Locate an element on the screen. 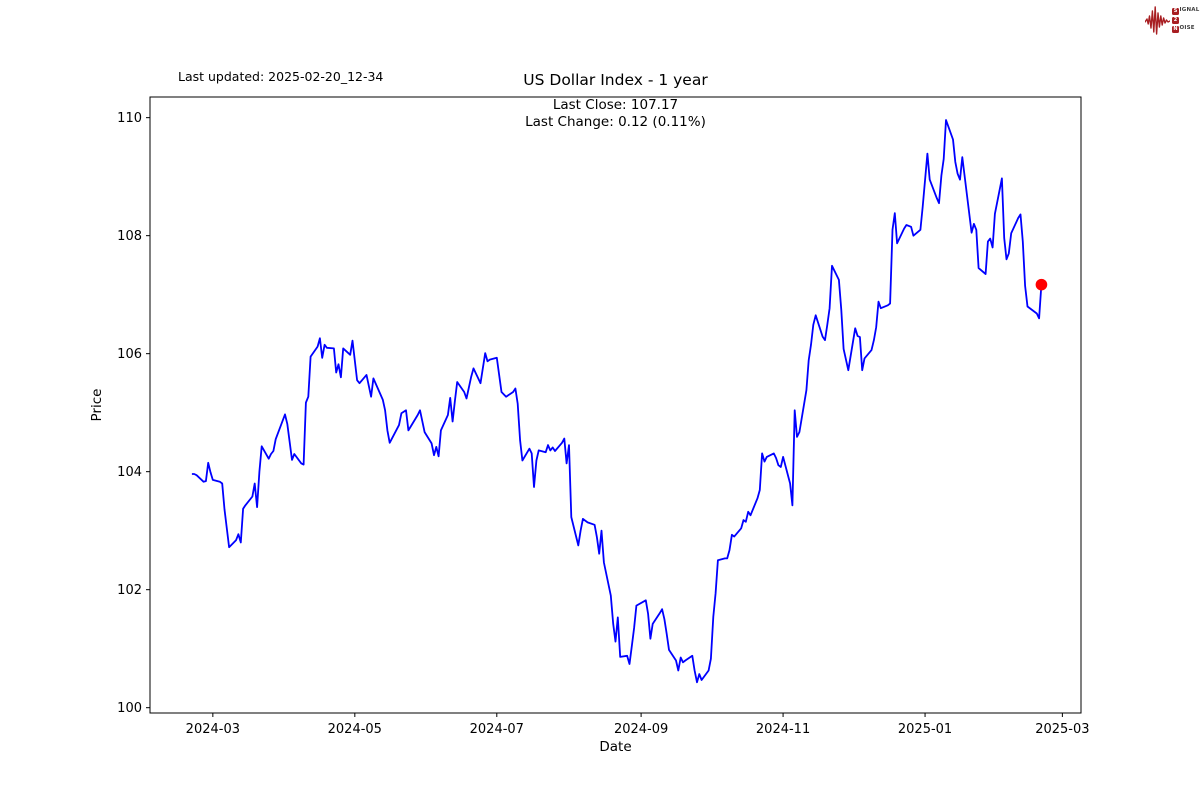 The height and width of the screenshot is (800, 1200). logo-row-noise: N OISE is located at coordinates (1185, 29).